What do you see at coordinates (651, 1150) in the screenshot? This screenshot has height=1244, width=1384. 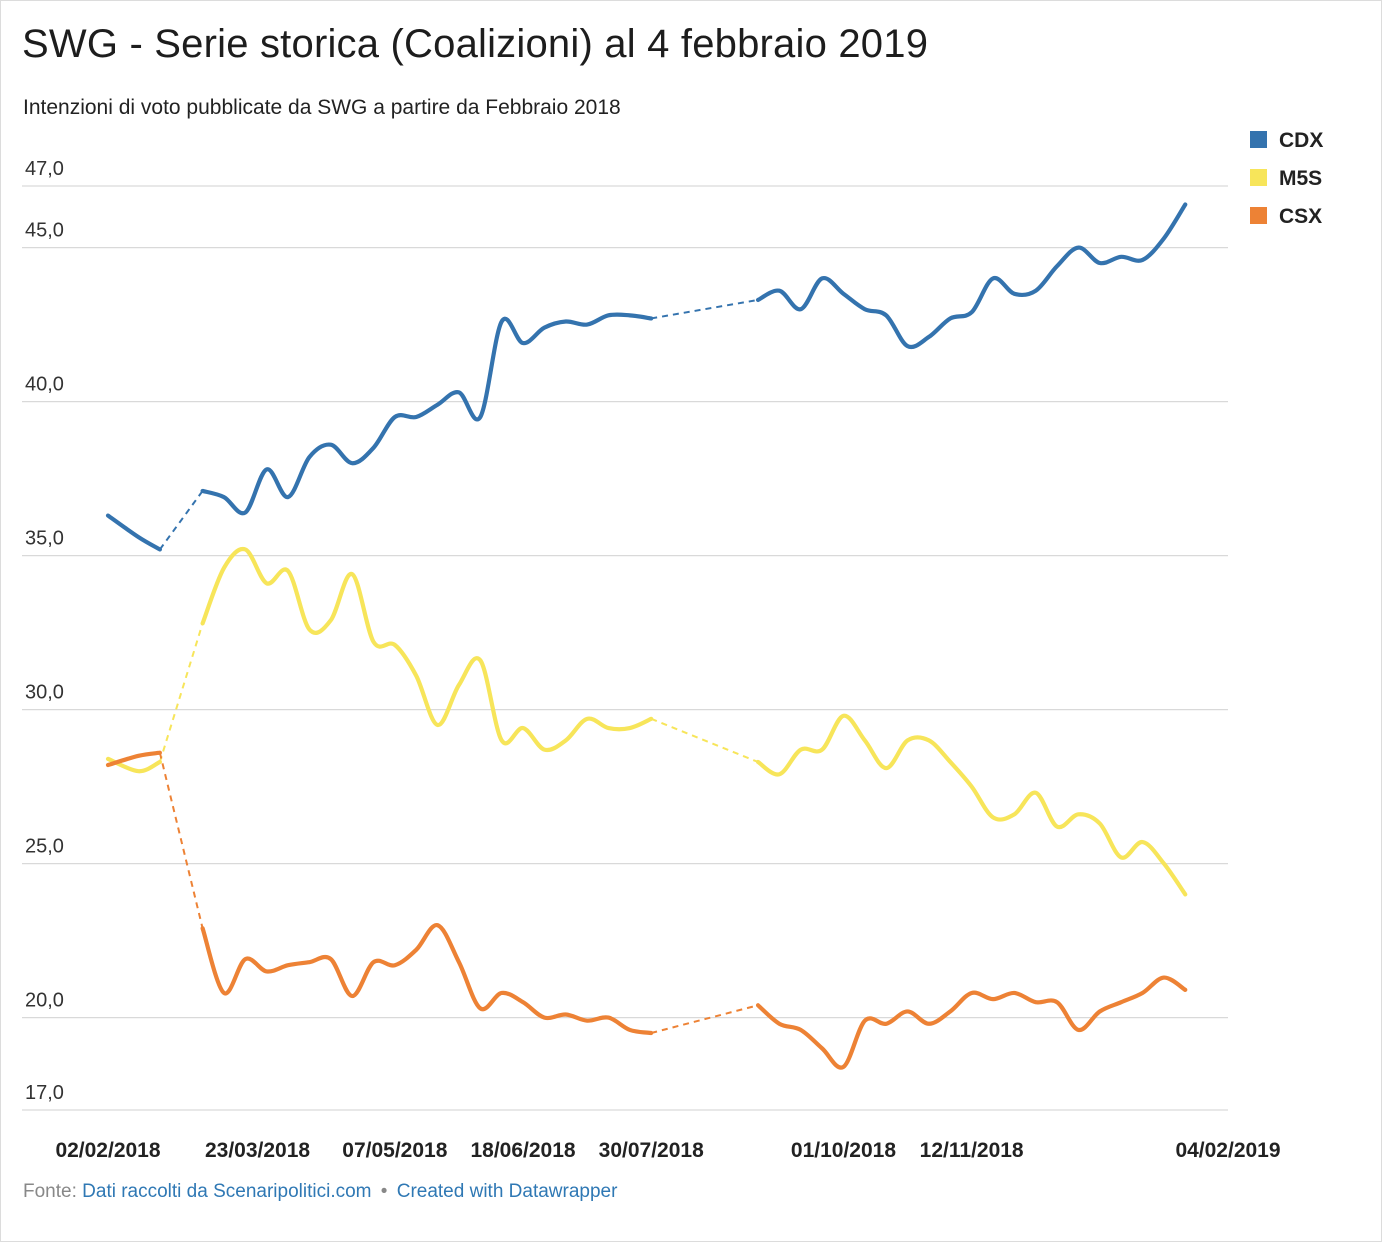 I see `x-tick-label: 30/07/2018` at bounding box center [651, 1150].